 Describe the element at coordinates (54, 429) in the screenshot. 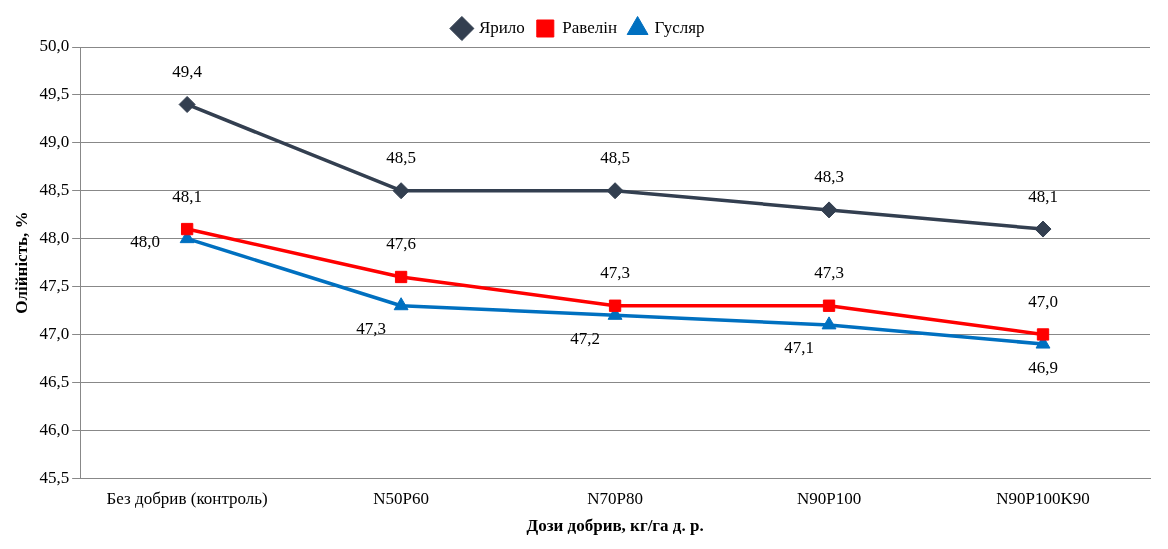

I see `y-tick-label: 46,0` at that location.